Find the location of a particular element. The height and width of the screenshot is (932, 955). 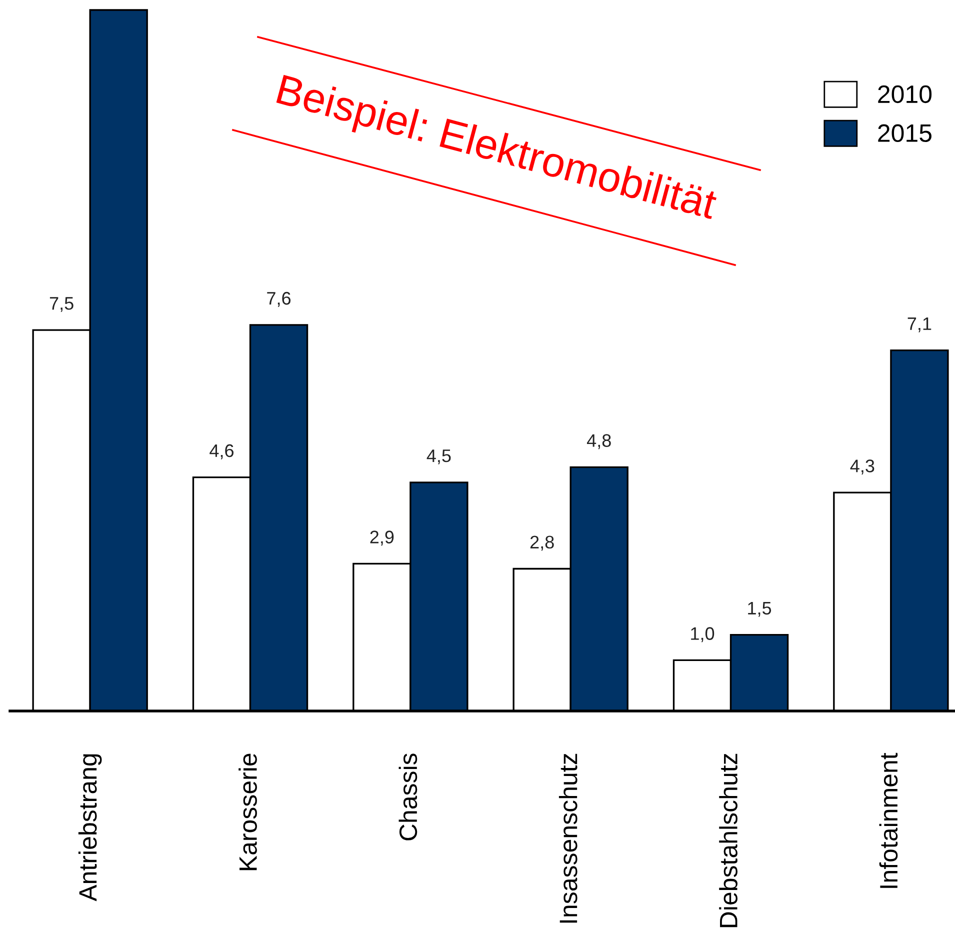

x-tick-label: Diebstahlschutz is located at coordinates (728, 841).